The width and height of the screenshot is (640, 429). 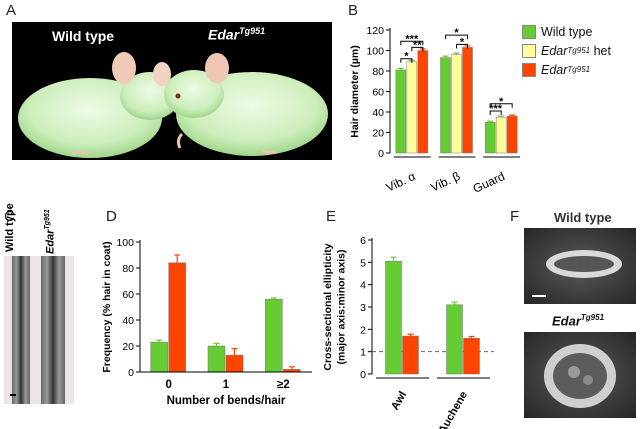 I want to click on hair-label-wild-type: Wild type, so click(x=10, y=227).